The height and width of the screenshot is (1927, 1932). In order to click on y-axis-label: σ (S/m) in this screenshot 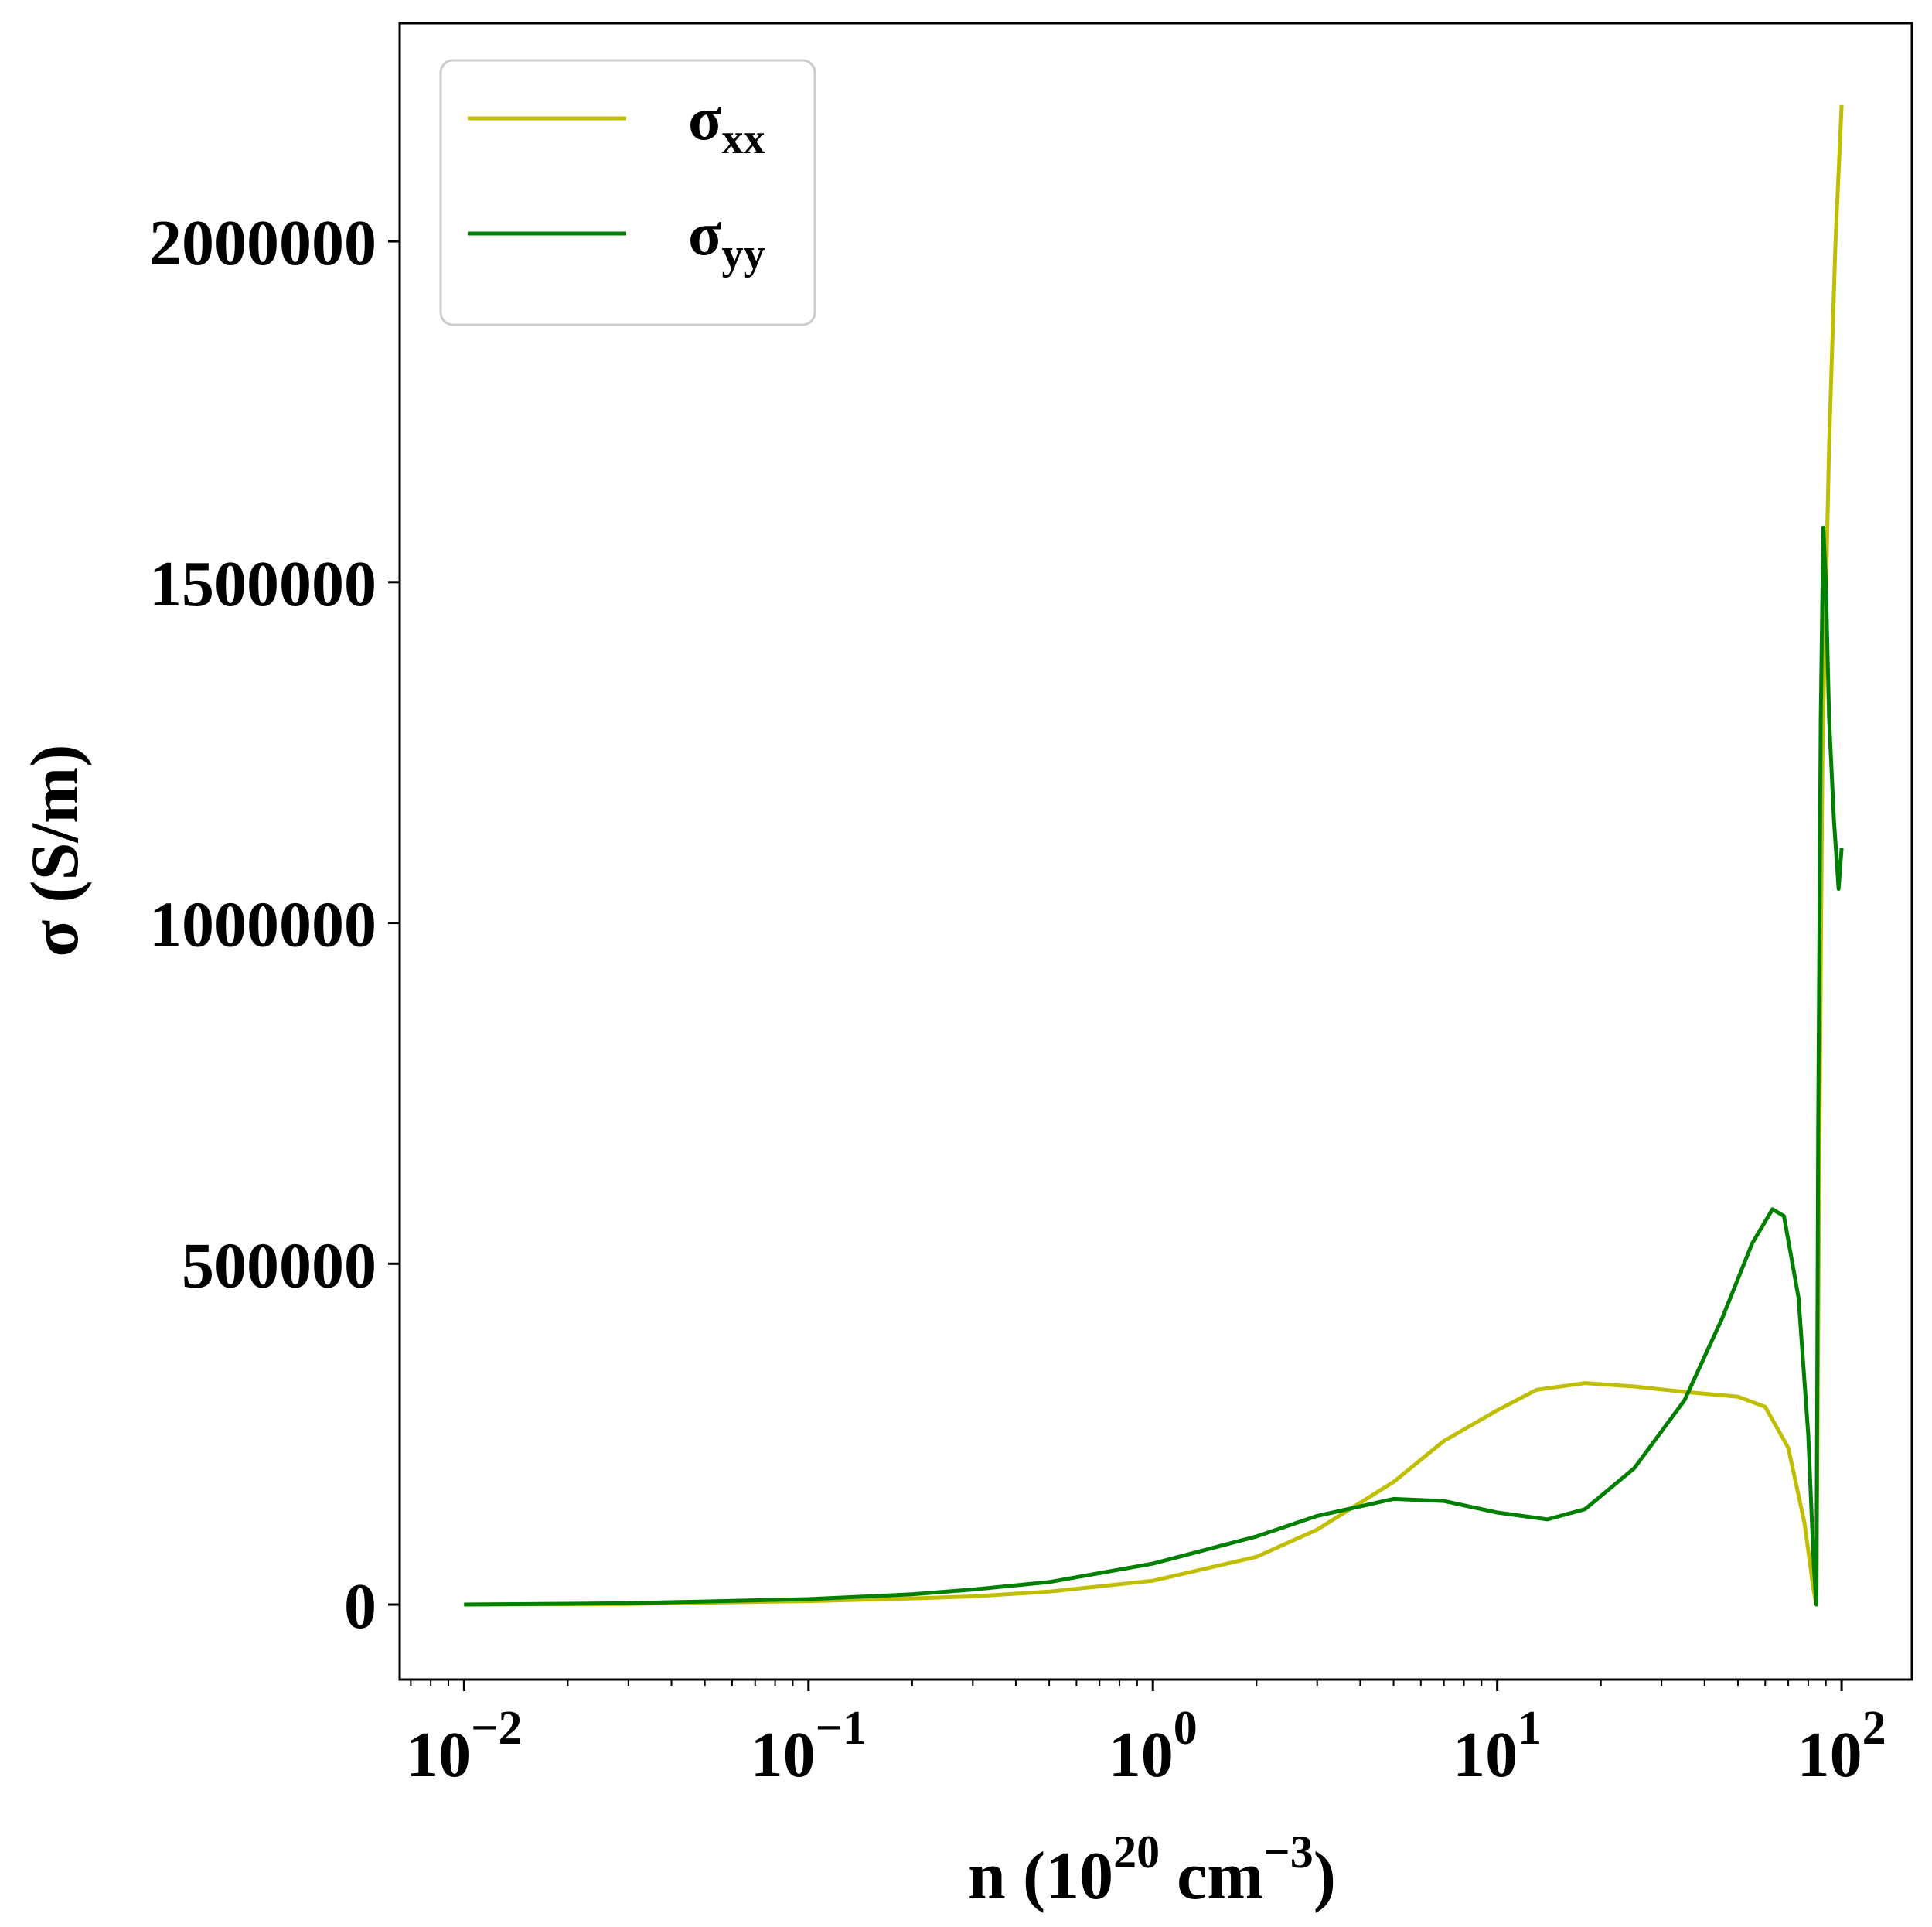, I will do `click(56, 850)`.